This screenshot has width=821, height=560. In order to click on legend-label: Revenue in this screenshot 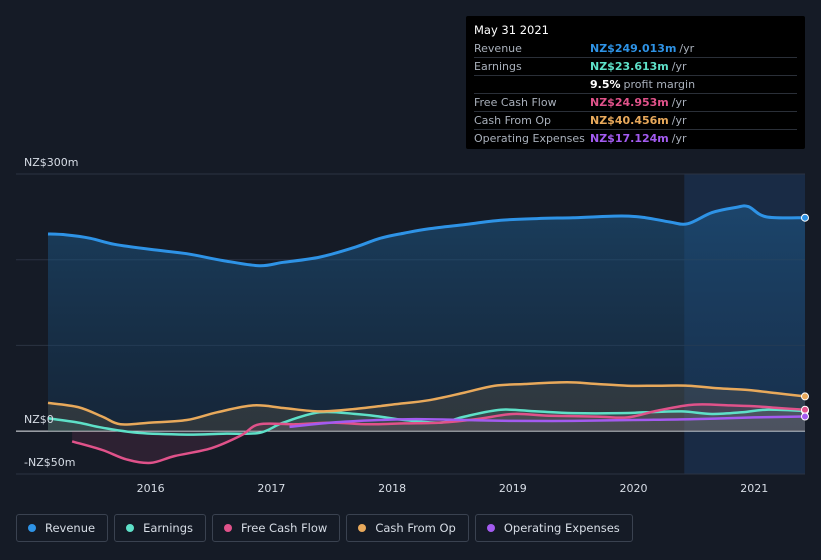, I will do `click(70, 528)`.